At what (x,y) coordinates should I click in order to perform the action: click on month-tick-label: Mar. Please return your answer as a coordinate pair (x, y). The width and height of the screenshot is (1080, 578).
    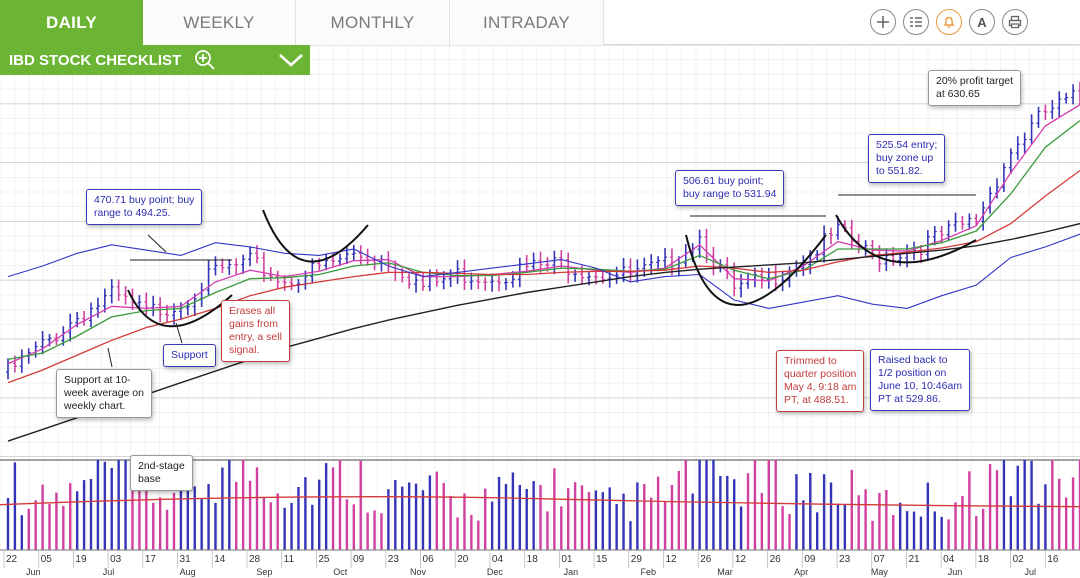
    Looking at the image, I should click on (725, 572).